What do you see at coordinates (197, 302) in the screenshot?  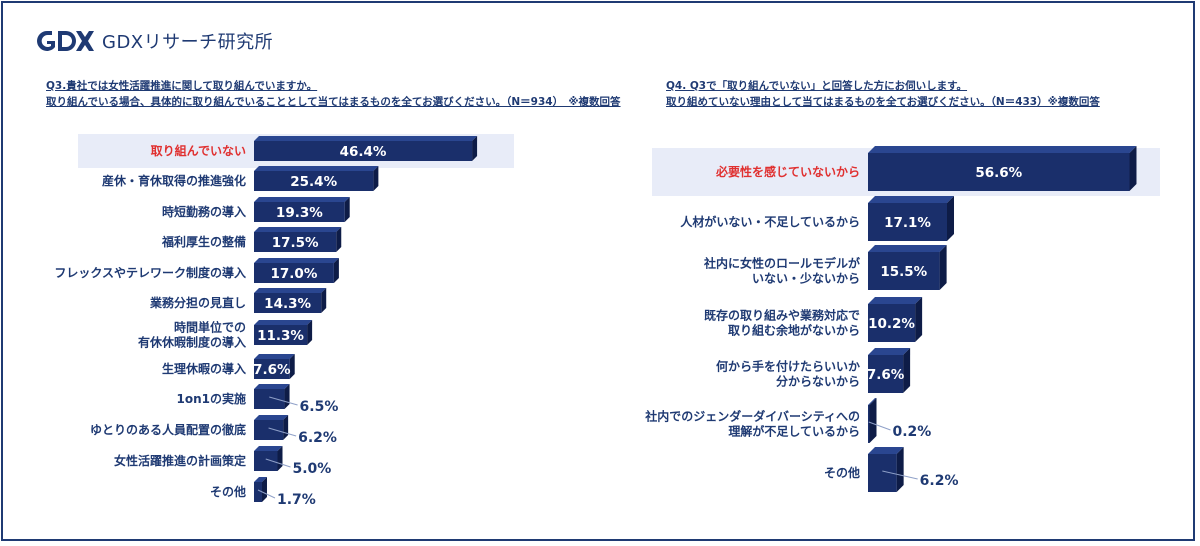 I see `category-label-line: 業務分担の見直し` at bounding box center [197, 302].